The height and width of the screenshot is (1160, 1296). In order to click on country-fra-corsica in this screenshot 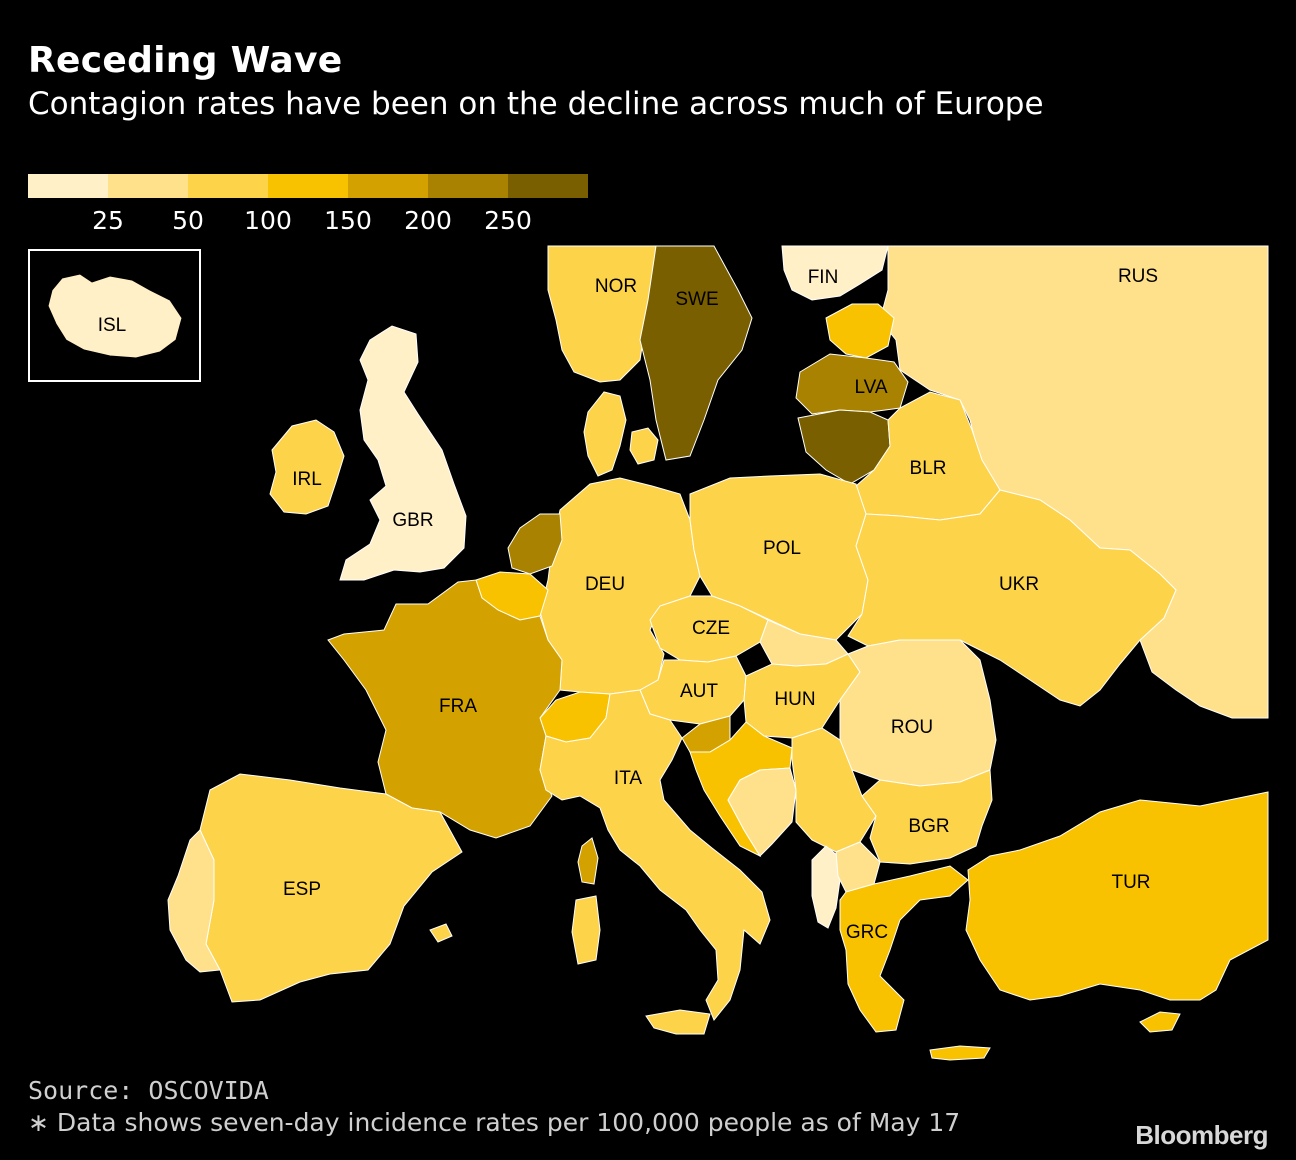, I will do `click(588, 861)`.